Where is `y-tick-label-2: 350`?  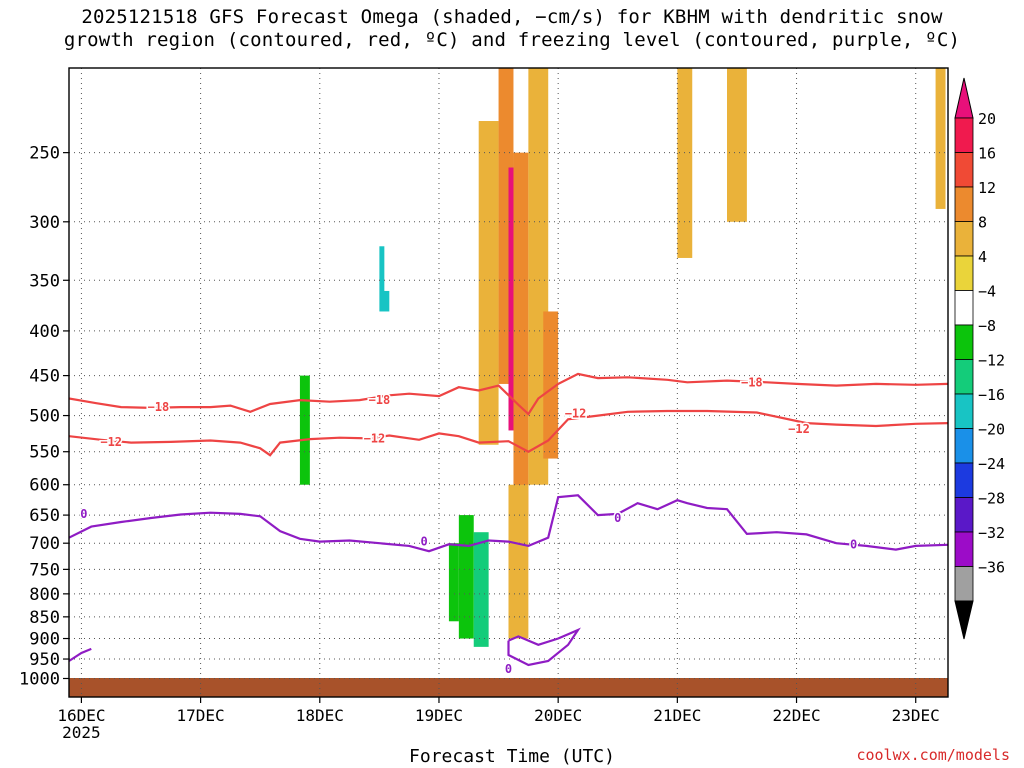
y-tick-label-2: 350 is located at coordinates (44, 281).